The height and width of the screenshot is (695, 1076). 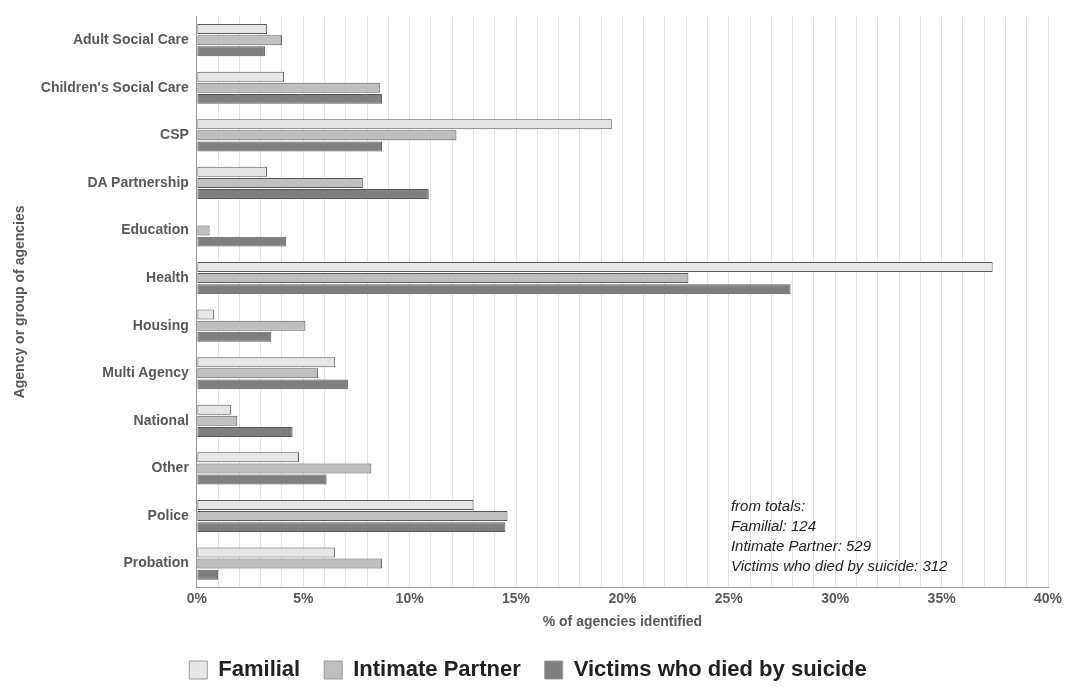 What do you see at coordinates (170, 467) in the screenshot?
I see `y-tick-label: Other` at bounding box center [170, 467].